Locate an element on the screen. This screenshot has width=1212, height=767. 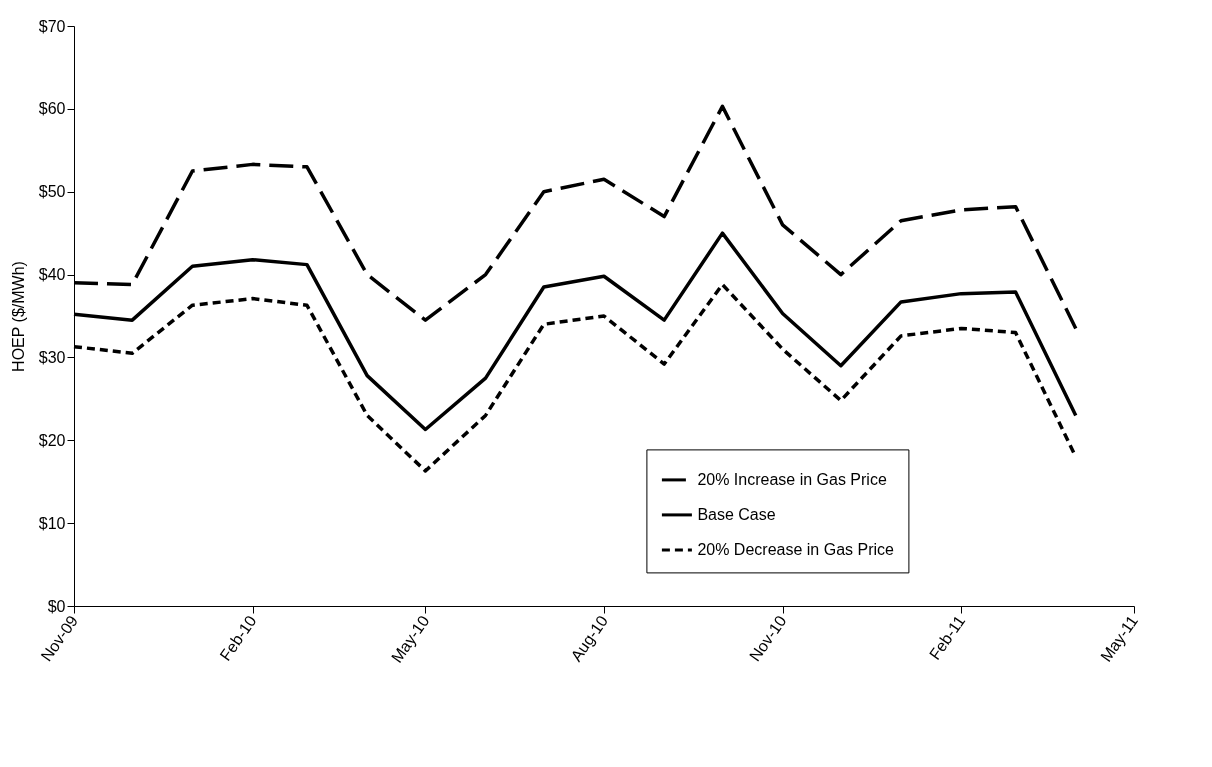
y-axis-title: HOEP ($/MWh) is located at coordinates (18, 316).